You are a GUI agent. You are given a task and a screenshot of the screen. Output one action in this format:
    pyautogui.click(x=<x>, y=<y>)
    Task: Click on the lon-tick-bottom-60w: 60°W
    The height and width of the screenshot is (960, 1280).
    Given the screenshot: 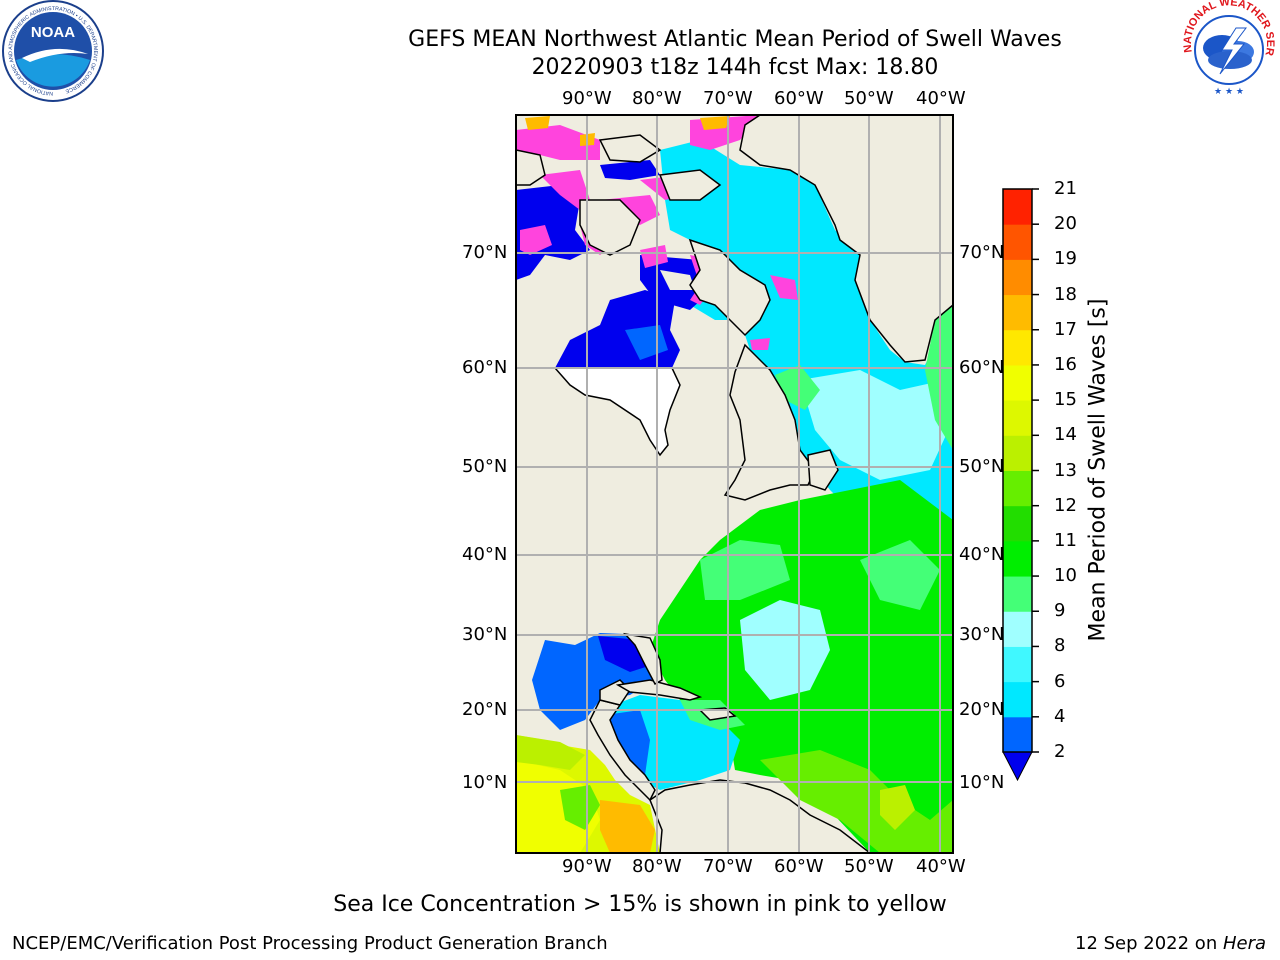 What is the action you would take?
    pyautogui.click(x=799, y=866)
    